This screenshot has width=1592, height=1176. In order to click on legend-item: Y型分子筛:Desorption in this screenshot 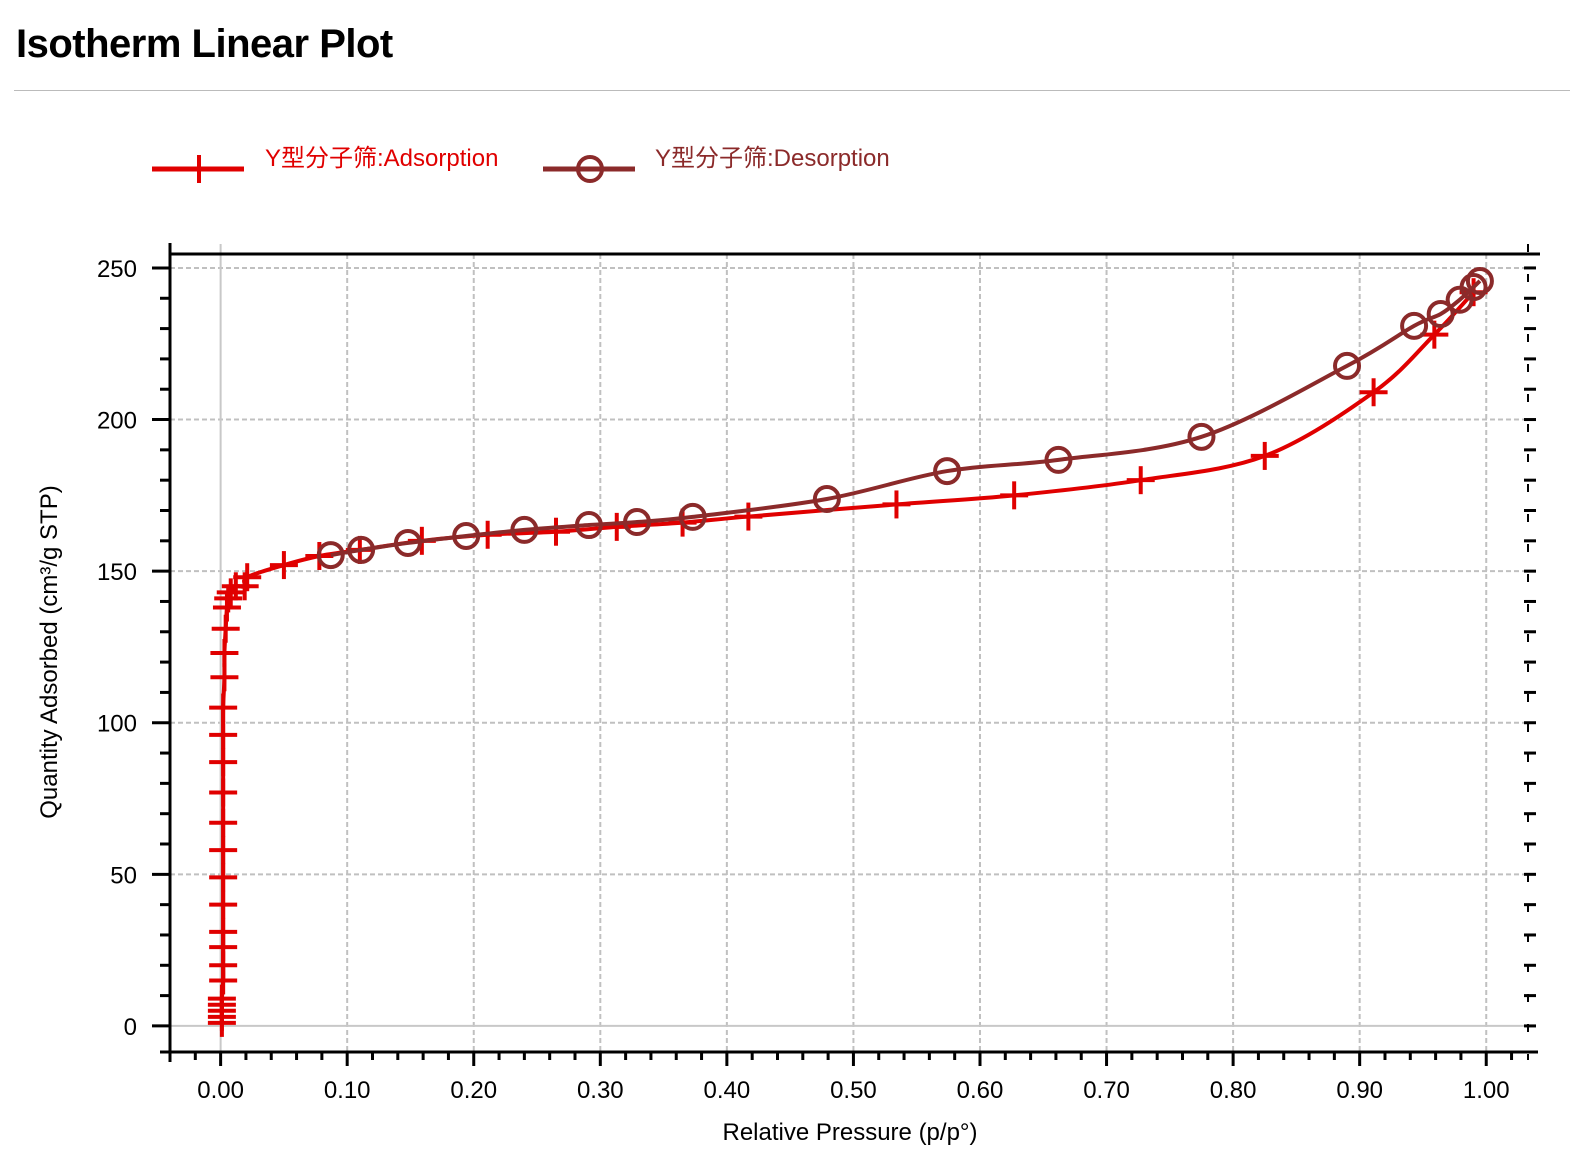, I will do `click(716, 164)`.